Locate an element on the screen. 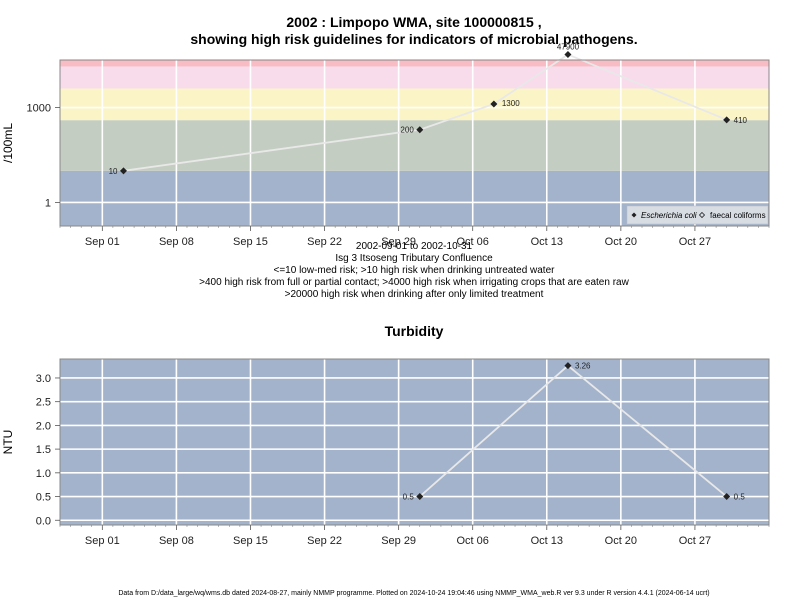 The width and height of the screenshot is (800, 600). legend-filled-diamond-icon is located at coordinates (634, 215).